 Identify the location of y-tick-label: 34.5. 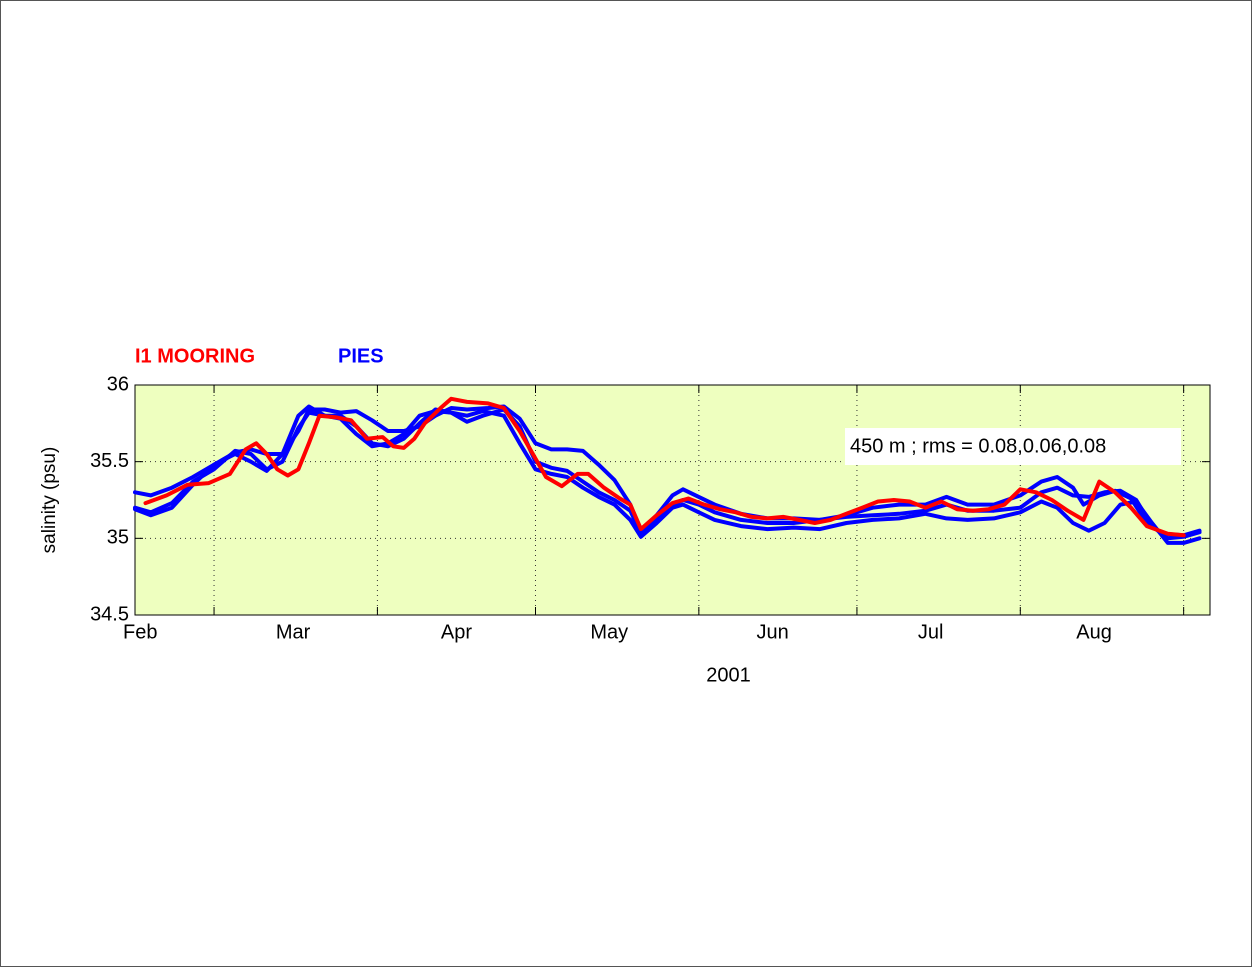
(109, 614).